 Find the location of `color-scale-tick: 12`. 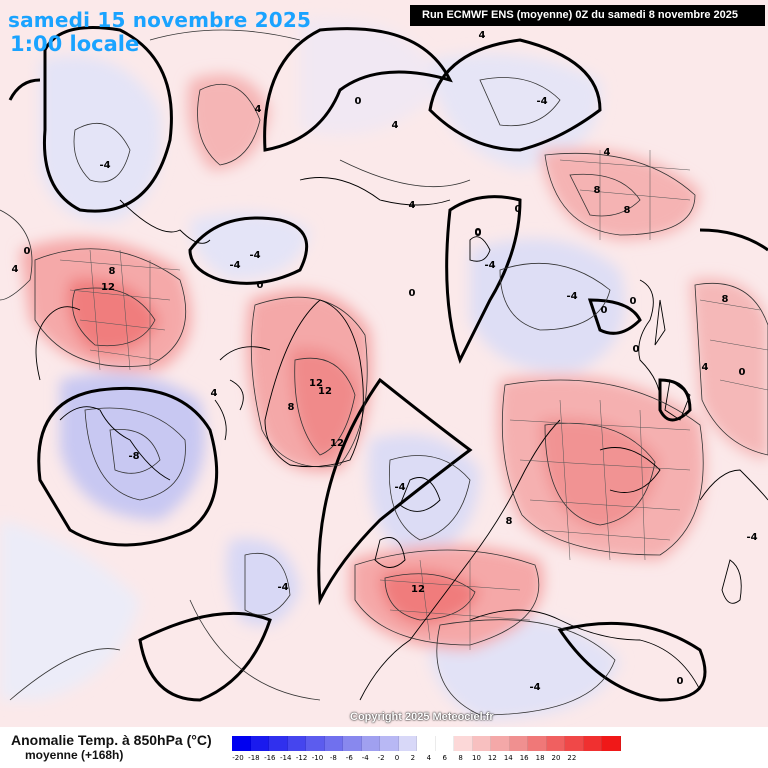

color-scale-tick: 12 is located at coordinates (492, 758).